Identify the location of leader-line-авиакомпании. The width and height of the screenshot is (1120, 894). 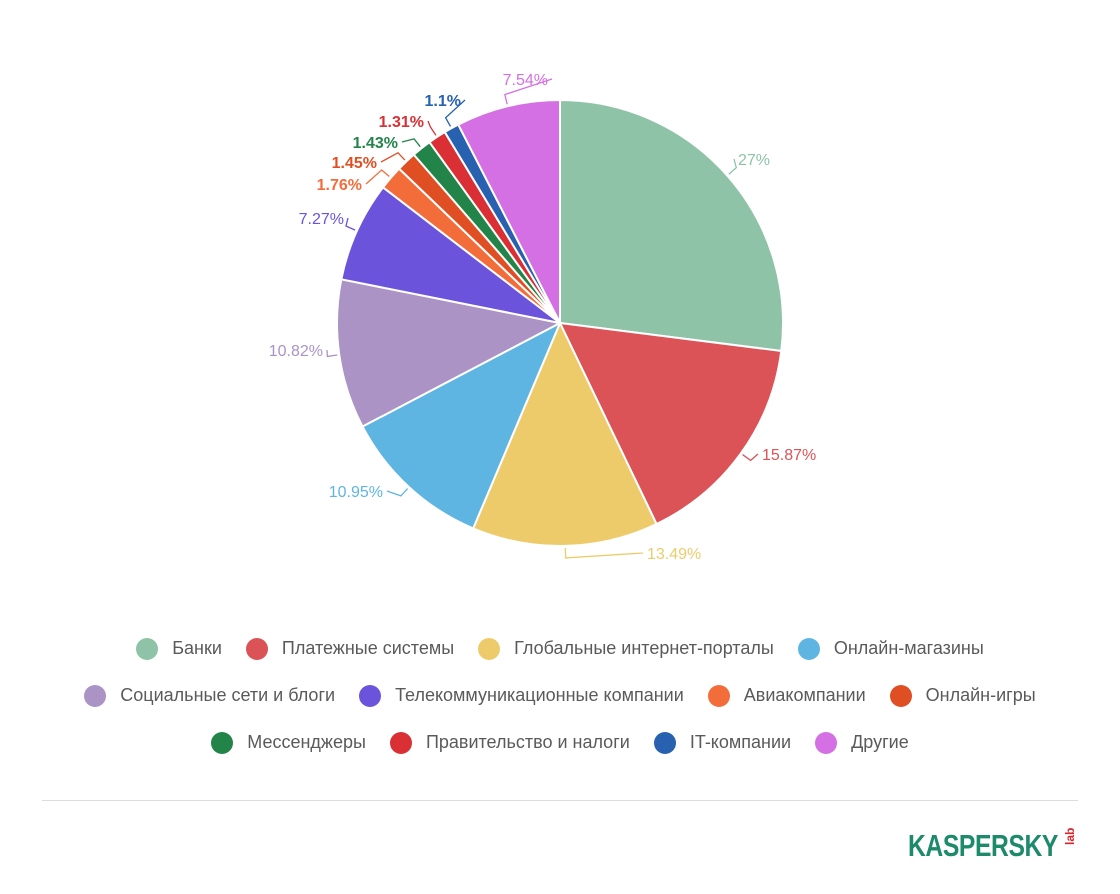
(377, 177).